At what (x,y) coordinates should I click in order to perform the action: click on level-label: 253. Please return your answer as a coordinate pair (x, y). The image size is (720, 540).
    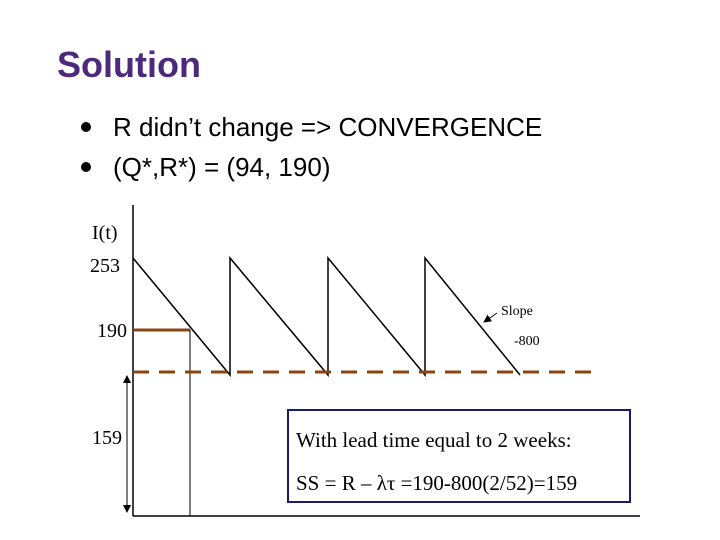
    Looking at the image, I should click on (105, 266).